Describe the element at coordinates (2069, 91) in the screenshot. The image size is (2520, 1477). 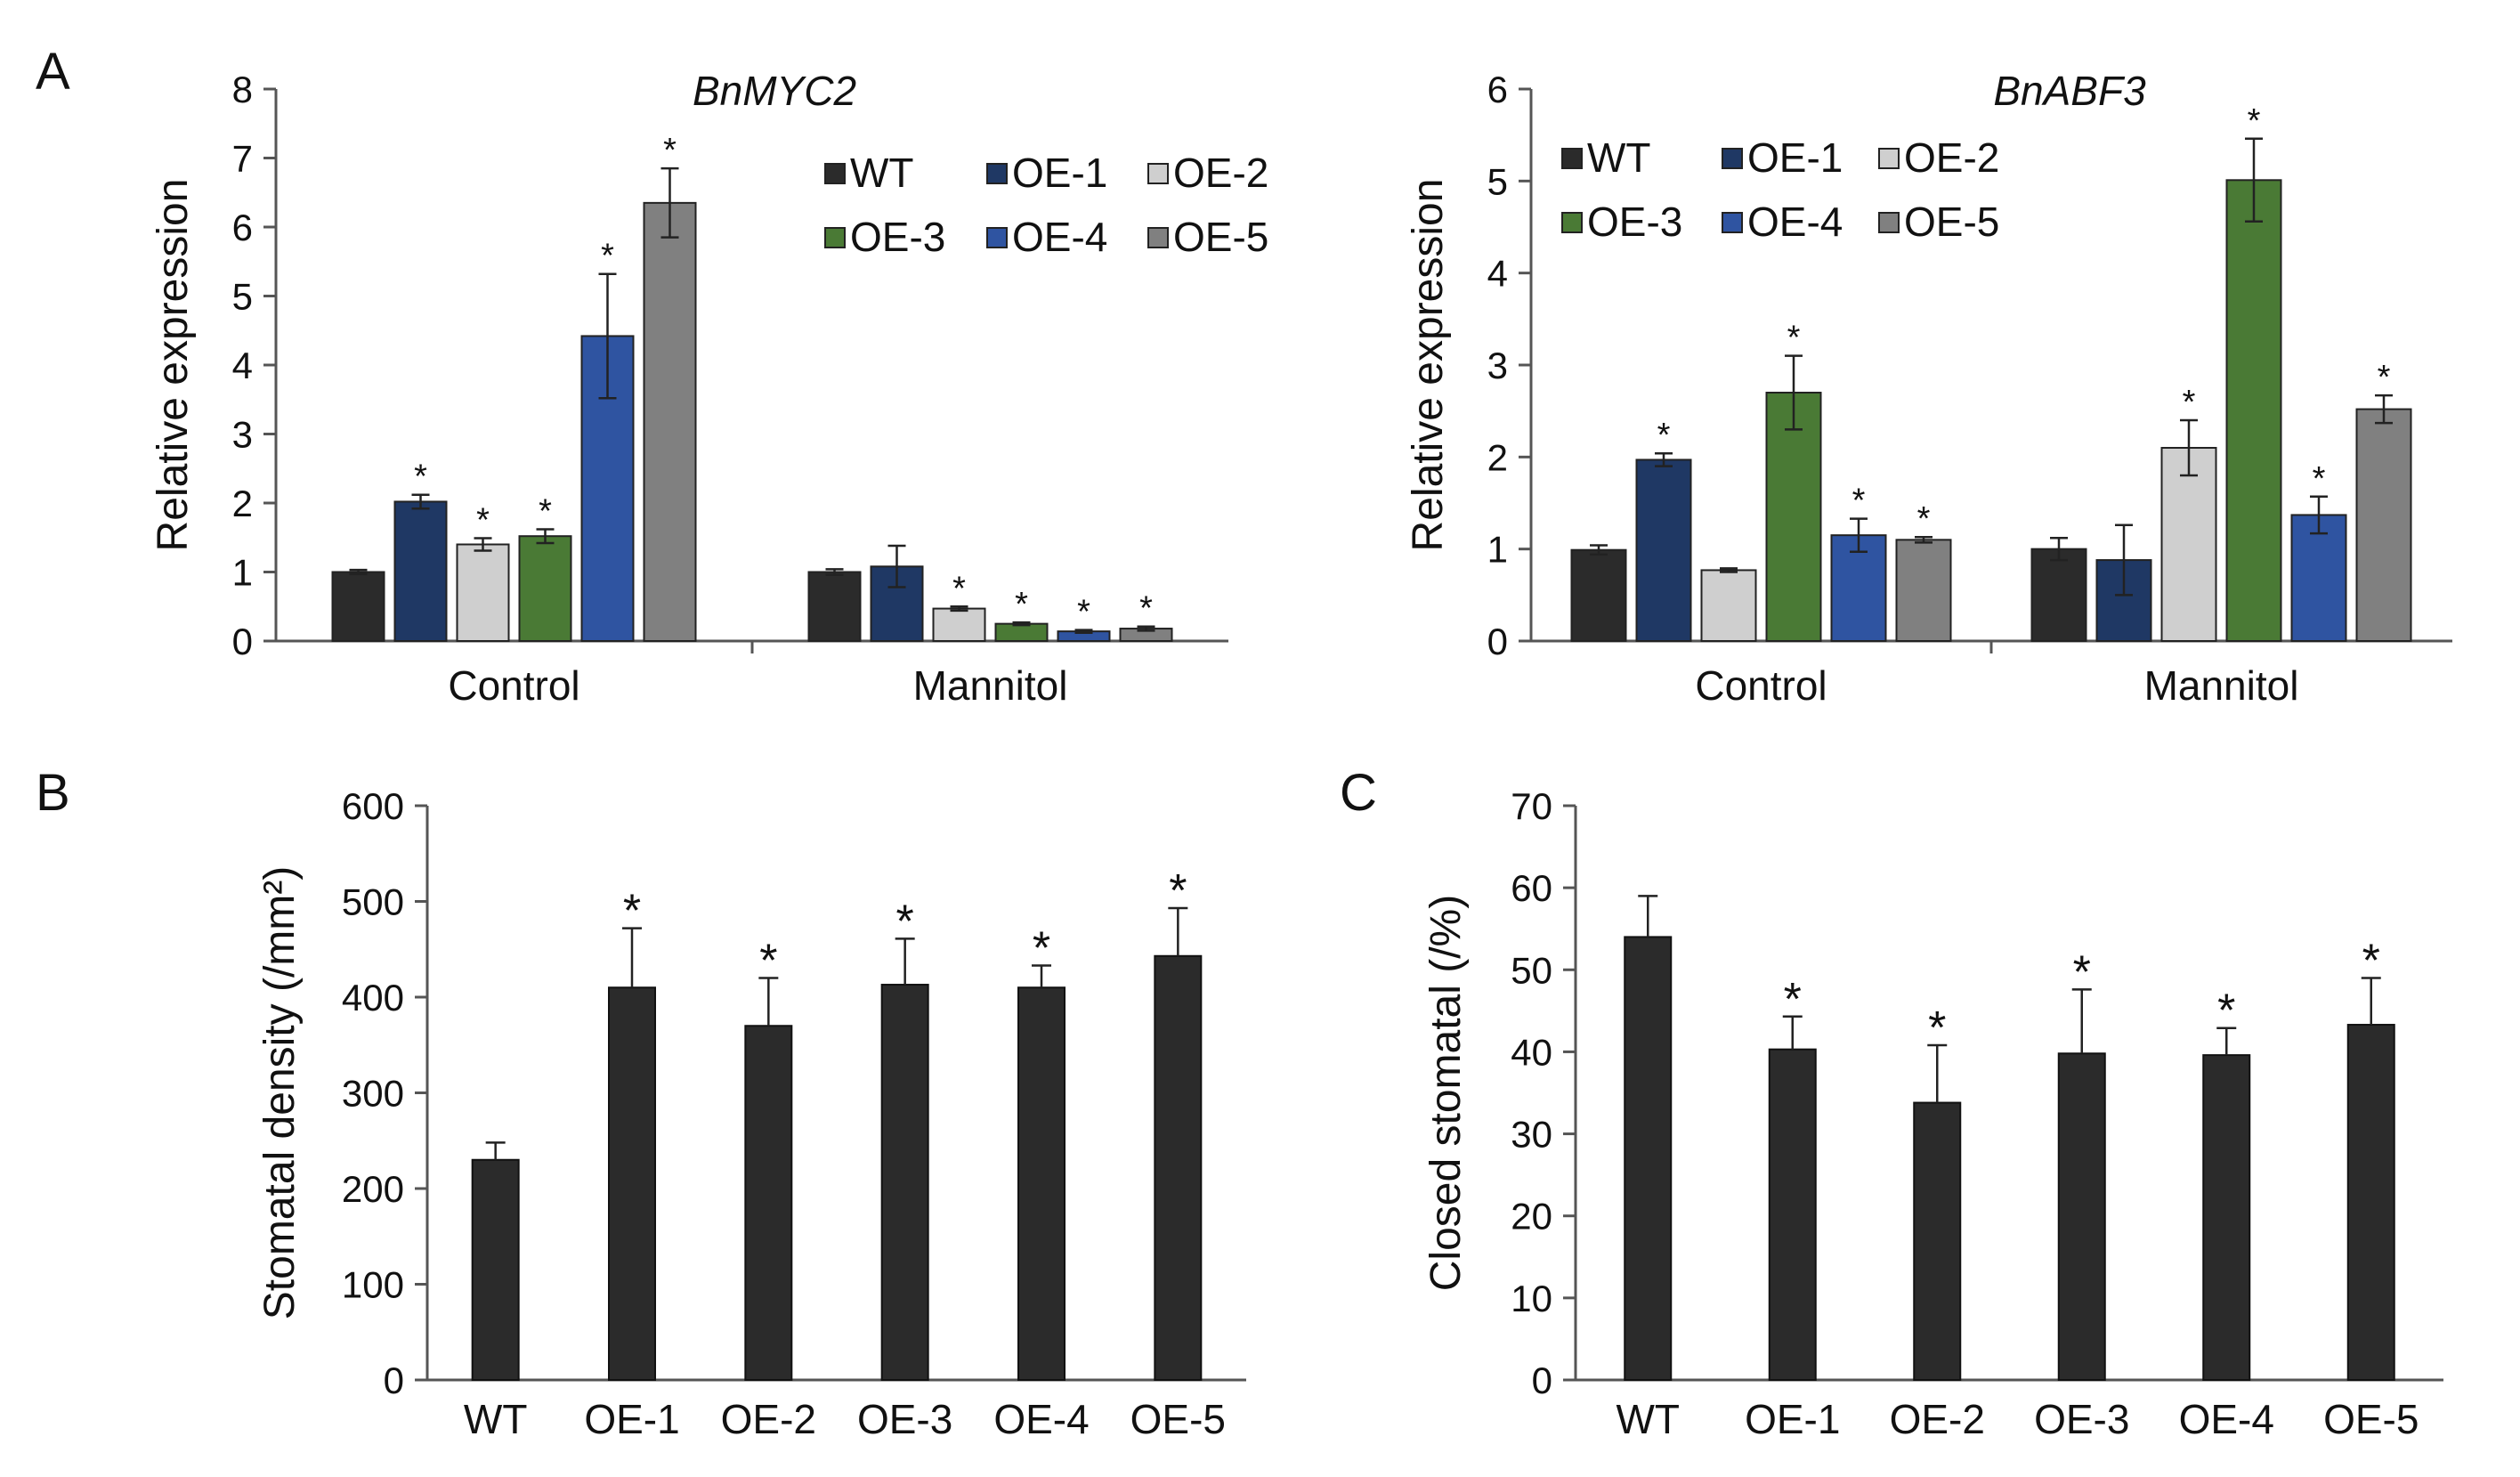
I see `bnabf3-title: BnABF3` at that location.